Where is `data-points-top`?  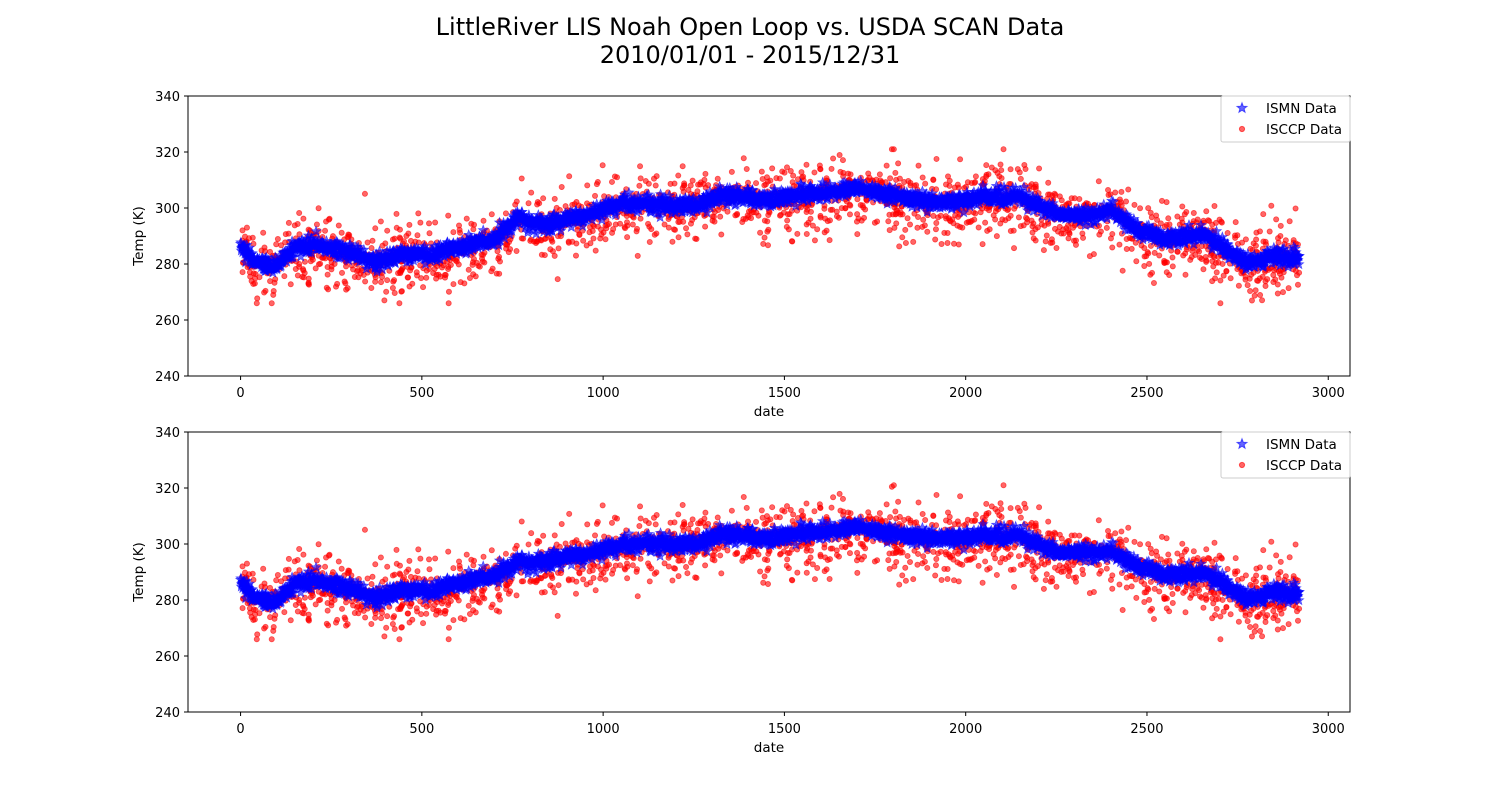
data-points-top is located at coordinates (769, 226).